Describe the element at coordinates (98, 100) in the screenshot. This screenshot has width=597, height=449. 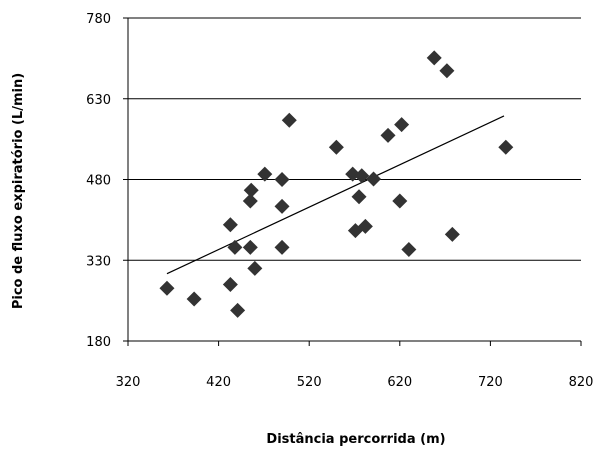
I see `y-tick-label: 630` at that location.